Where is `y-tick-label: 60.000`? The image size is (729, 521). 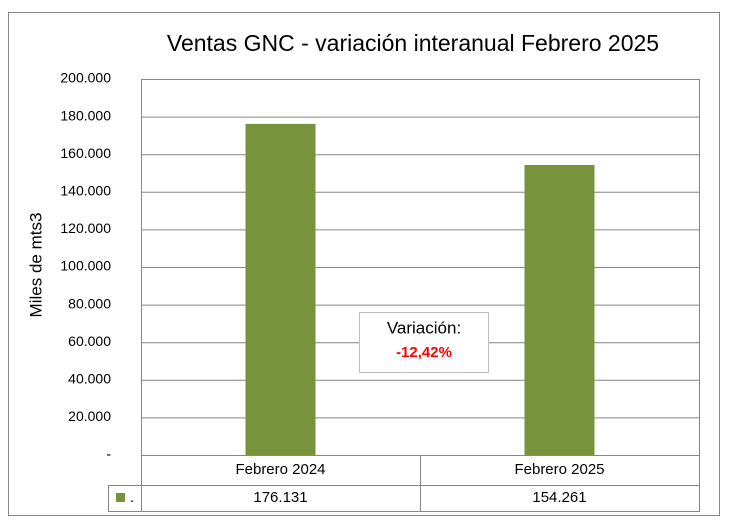
y-tick-label: 60.000 is located at coordinates (89, 341).